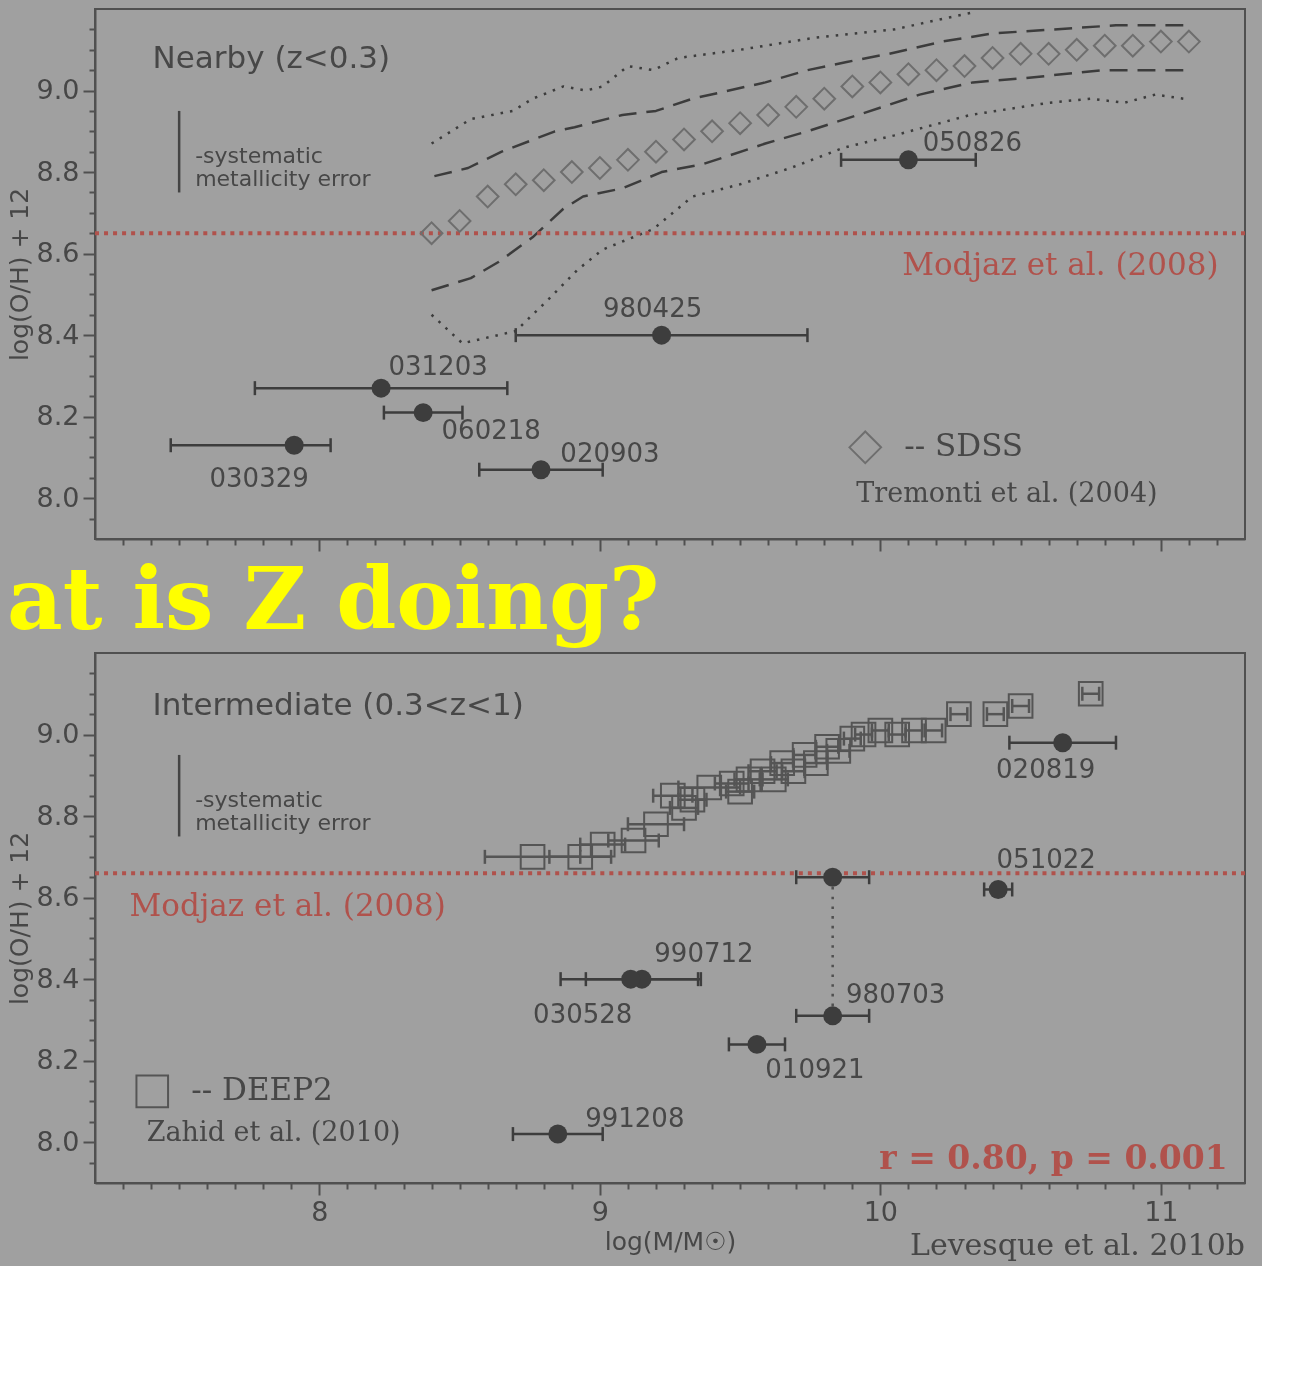 This screenshot has height=1376, width=1297. What do you see at coordinates (283, 810) in the screenshot?
I see `annotation: -systematic metallicity error` at bounding box center [283, 810].